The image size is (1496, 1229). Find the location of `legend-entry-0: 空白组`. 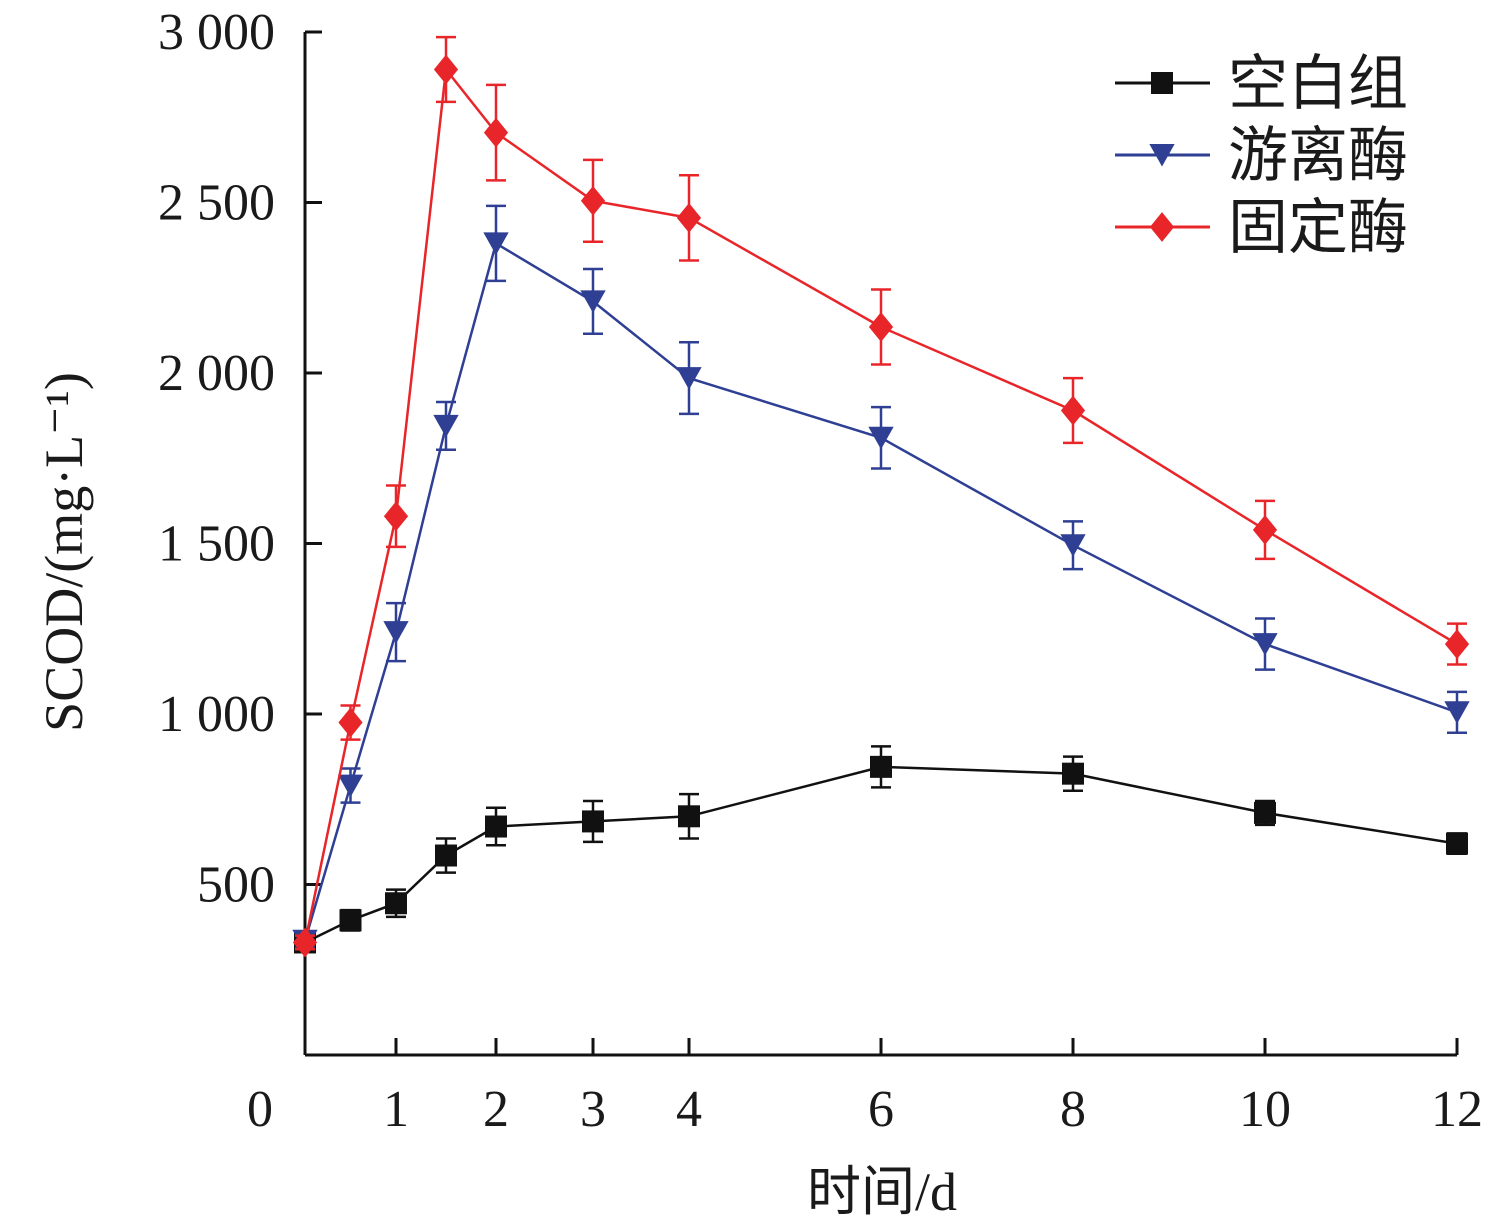

legend-entry-0: 空白组 is located at coordinates (1261, 84).